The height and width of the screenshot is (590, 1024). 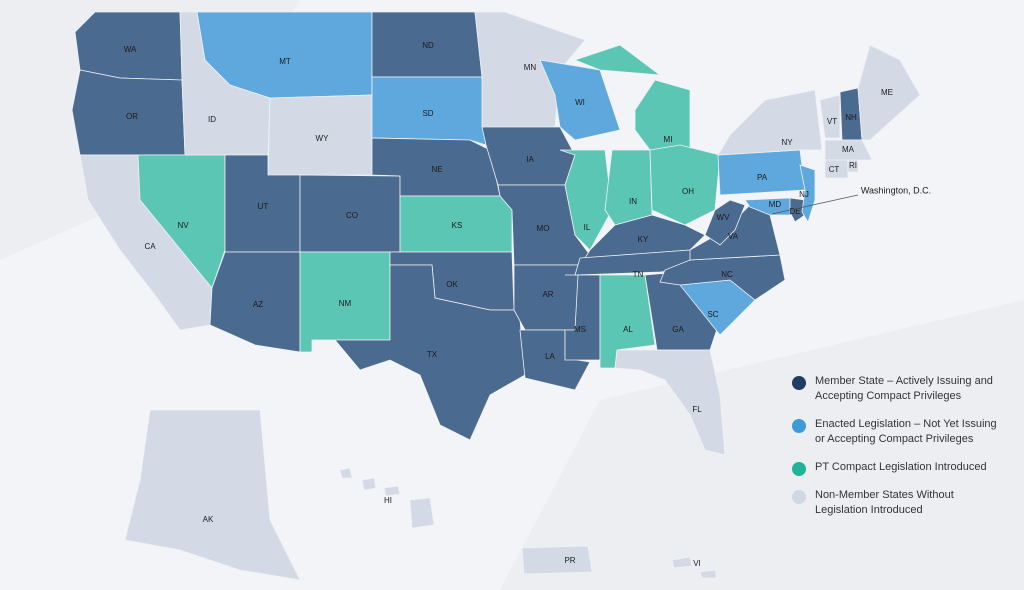 What do you see at coordinates (587, 227) in the screenshot?
I see `state-label: IL` at bounding box center [587, 227].